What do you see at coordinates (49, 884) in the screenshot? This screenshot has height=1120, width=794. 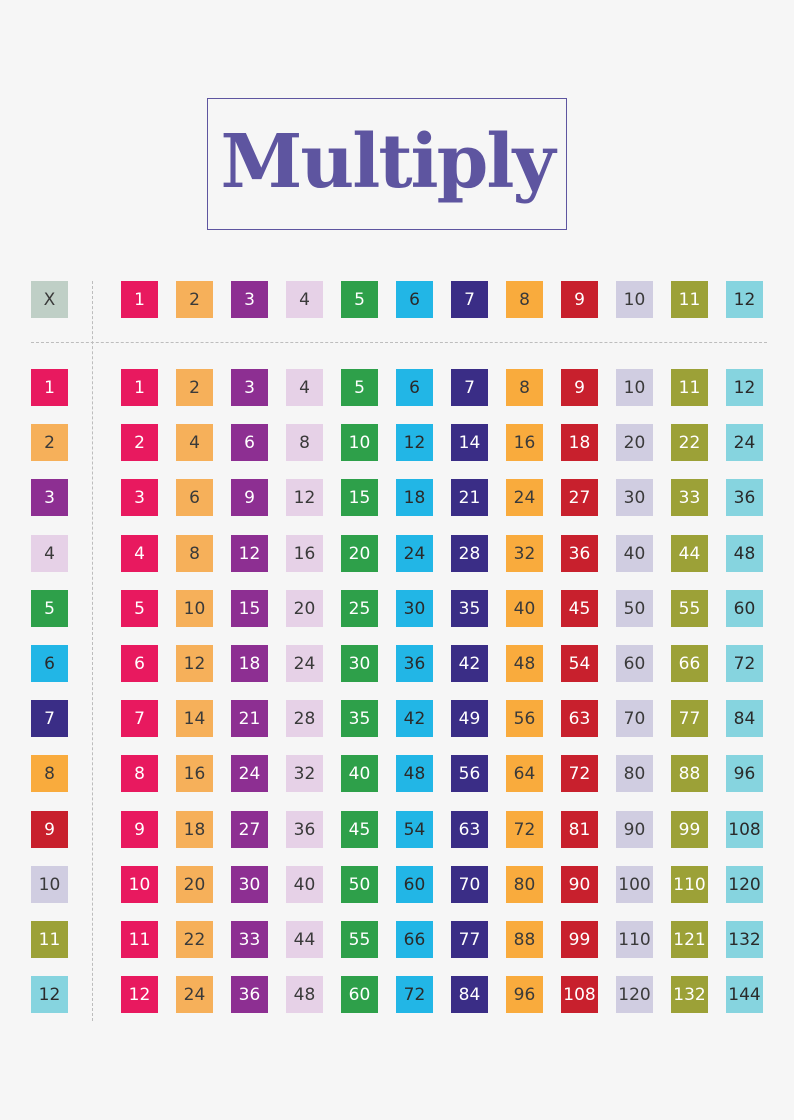 I see `row-header-10: 10` at bounding box center [49, 884].